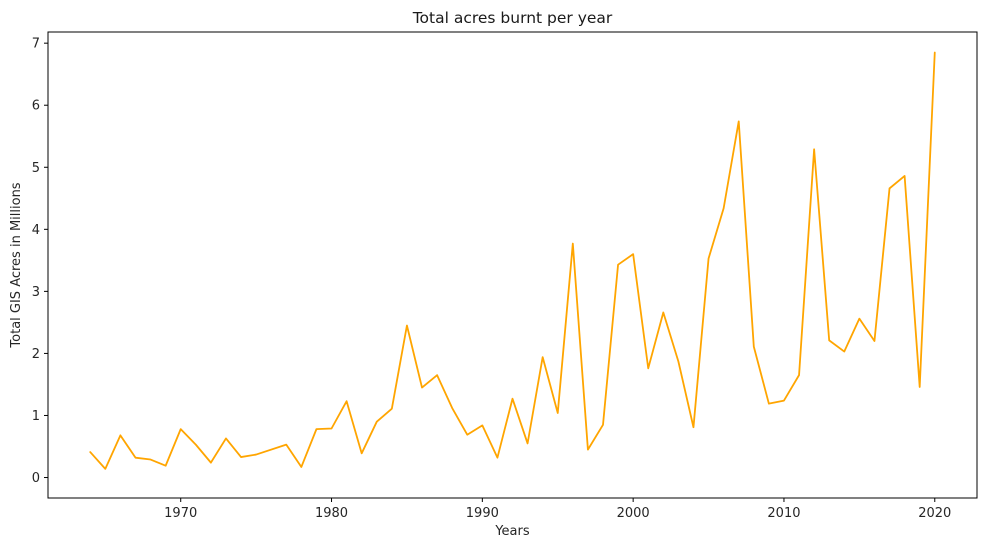 The image size is (988, 547). Describe the element at coordinates (36, 416) in the screenshot. I see `y-tick-label: 1` at that location.